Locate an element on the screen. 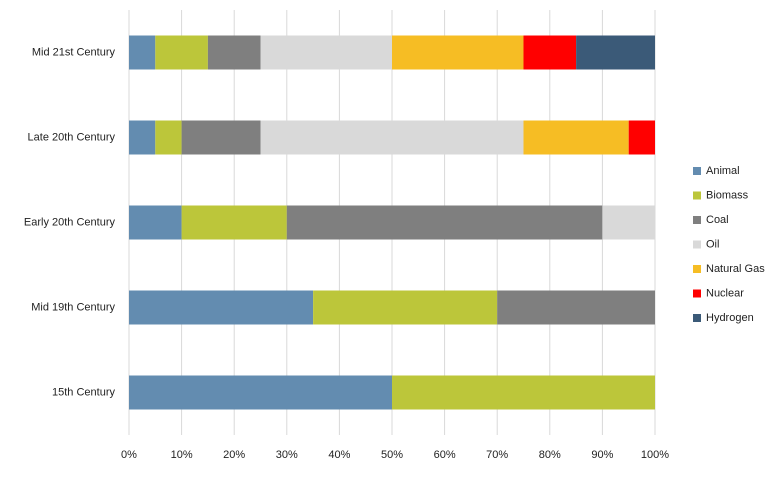  legend-label: Natural Gas is located at coordinates (735, 269).